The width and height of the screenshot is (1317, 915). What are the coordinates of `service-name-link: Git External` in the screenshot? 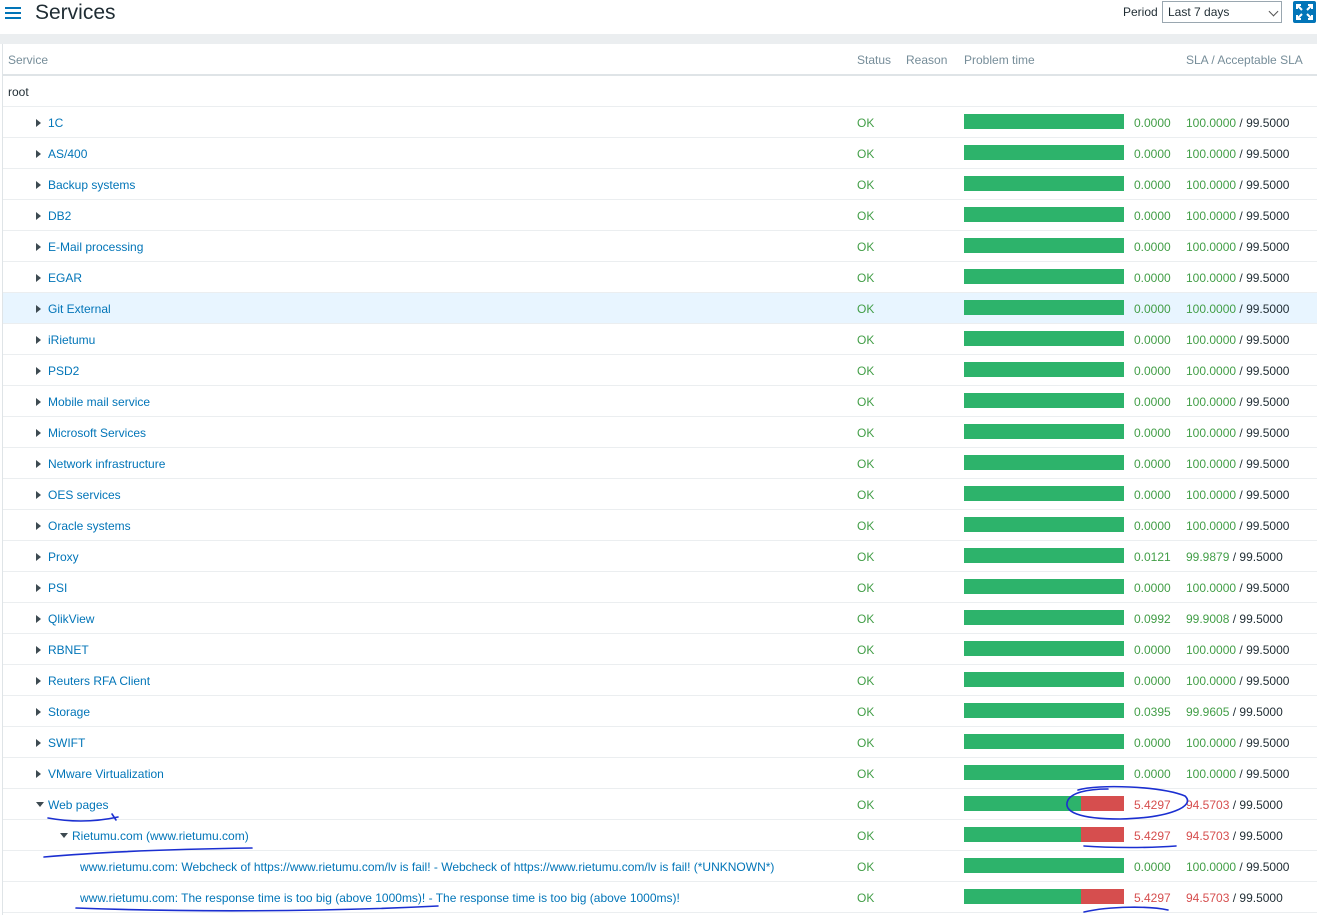 It's located at (79, 309).